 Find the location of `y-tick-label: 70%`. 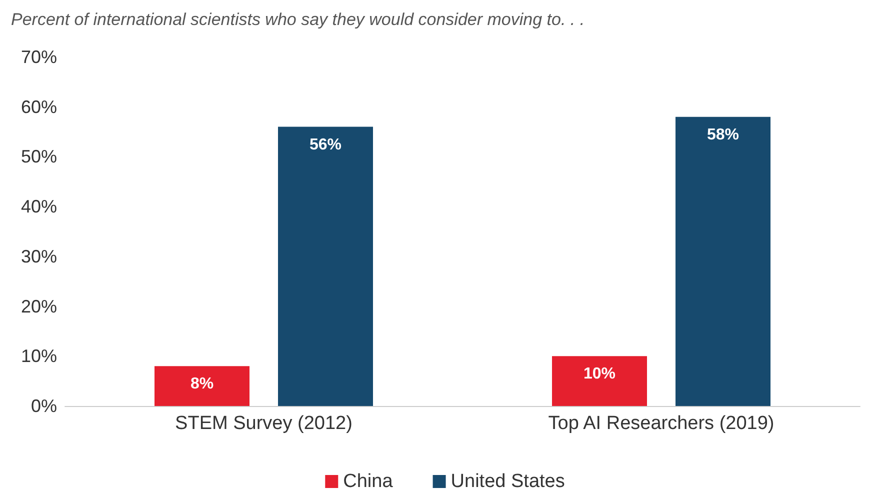

y-tick-label: 70% is located at coordinates (38, 57).